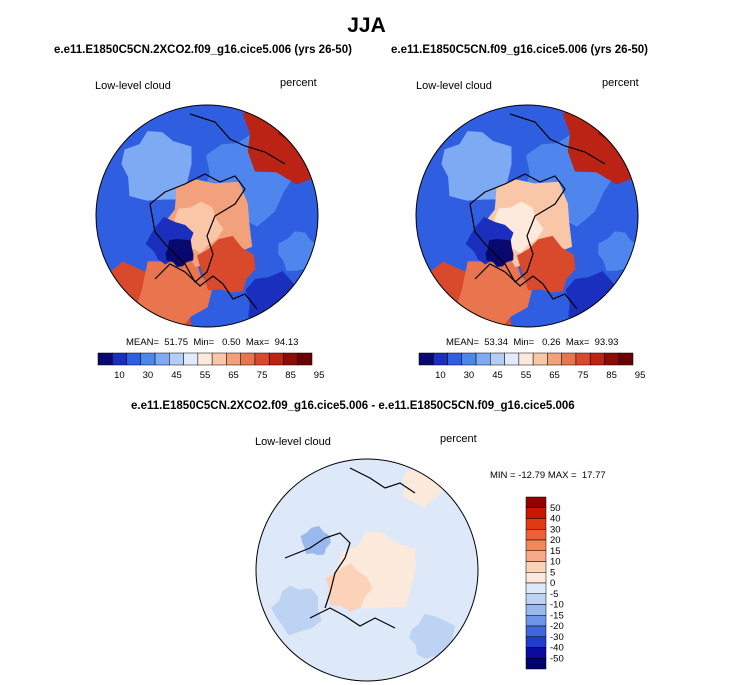 This screenshot has height=685, width=733. What do you see at coordinates (176, 375) in the screenshot?
I see `colorbar-tick-label: 45` at bounding box center [176, 375].